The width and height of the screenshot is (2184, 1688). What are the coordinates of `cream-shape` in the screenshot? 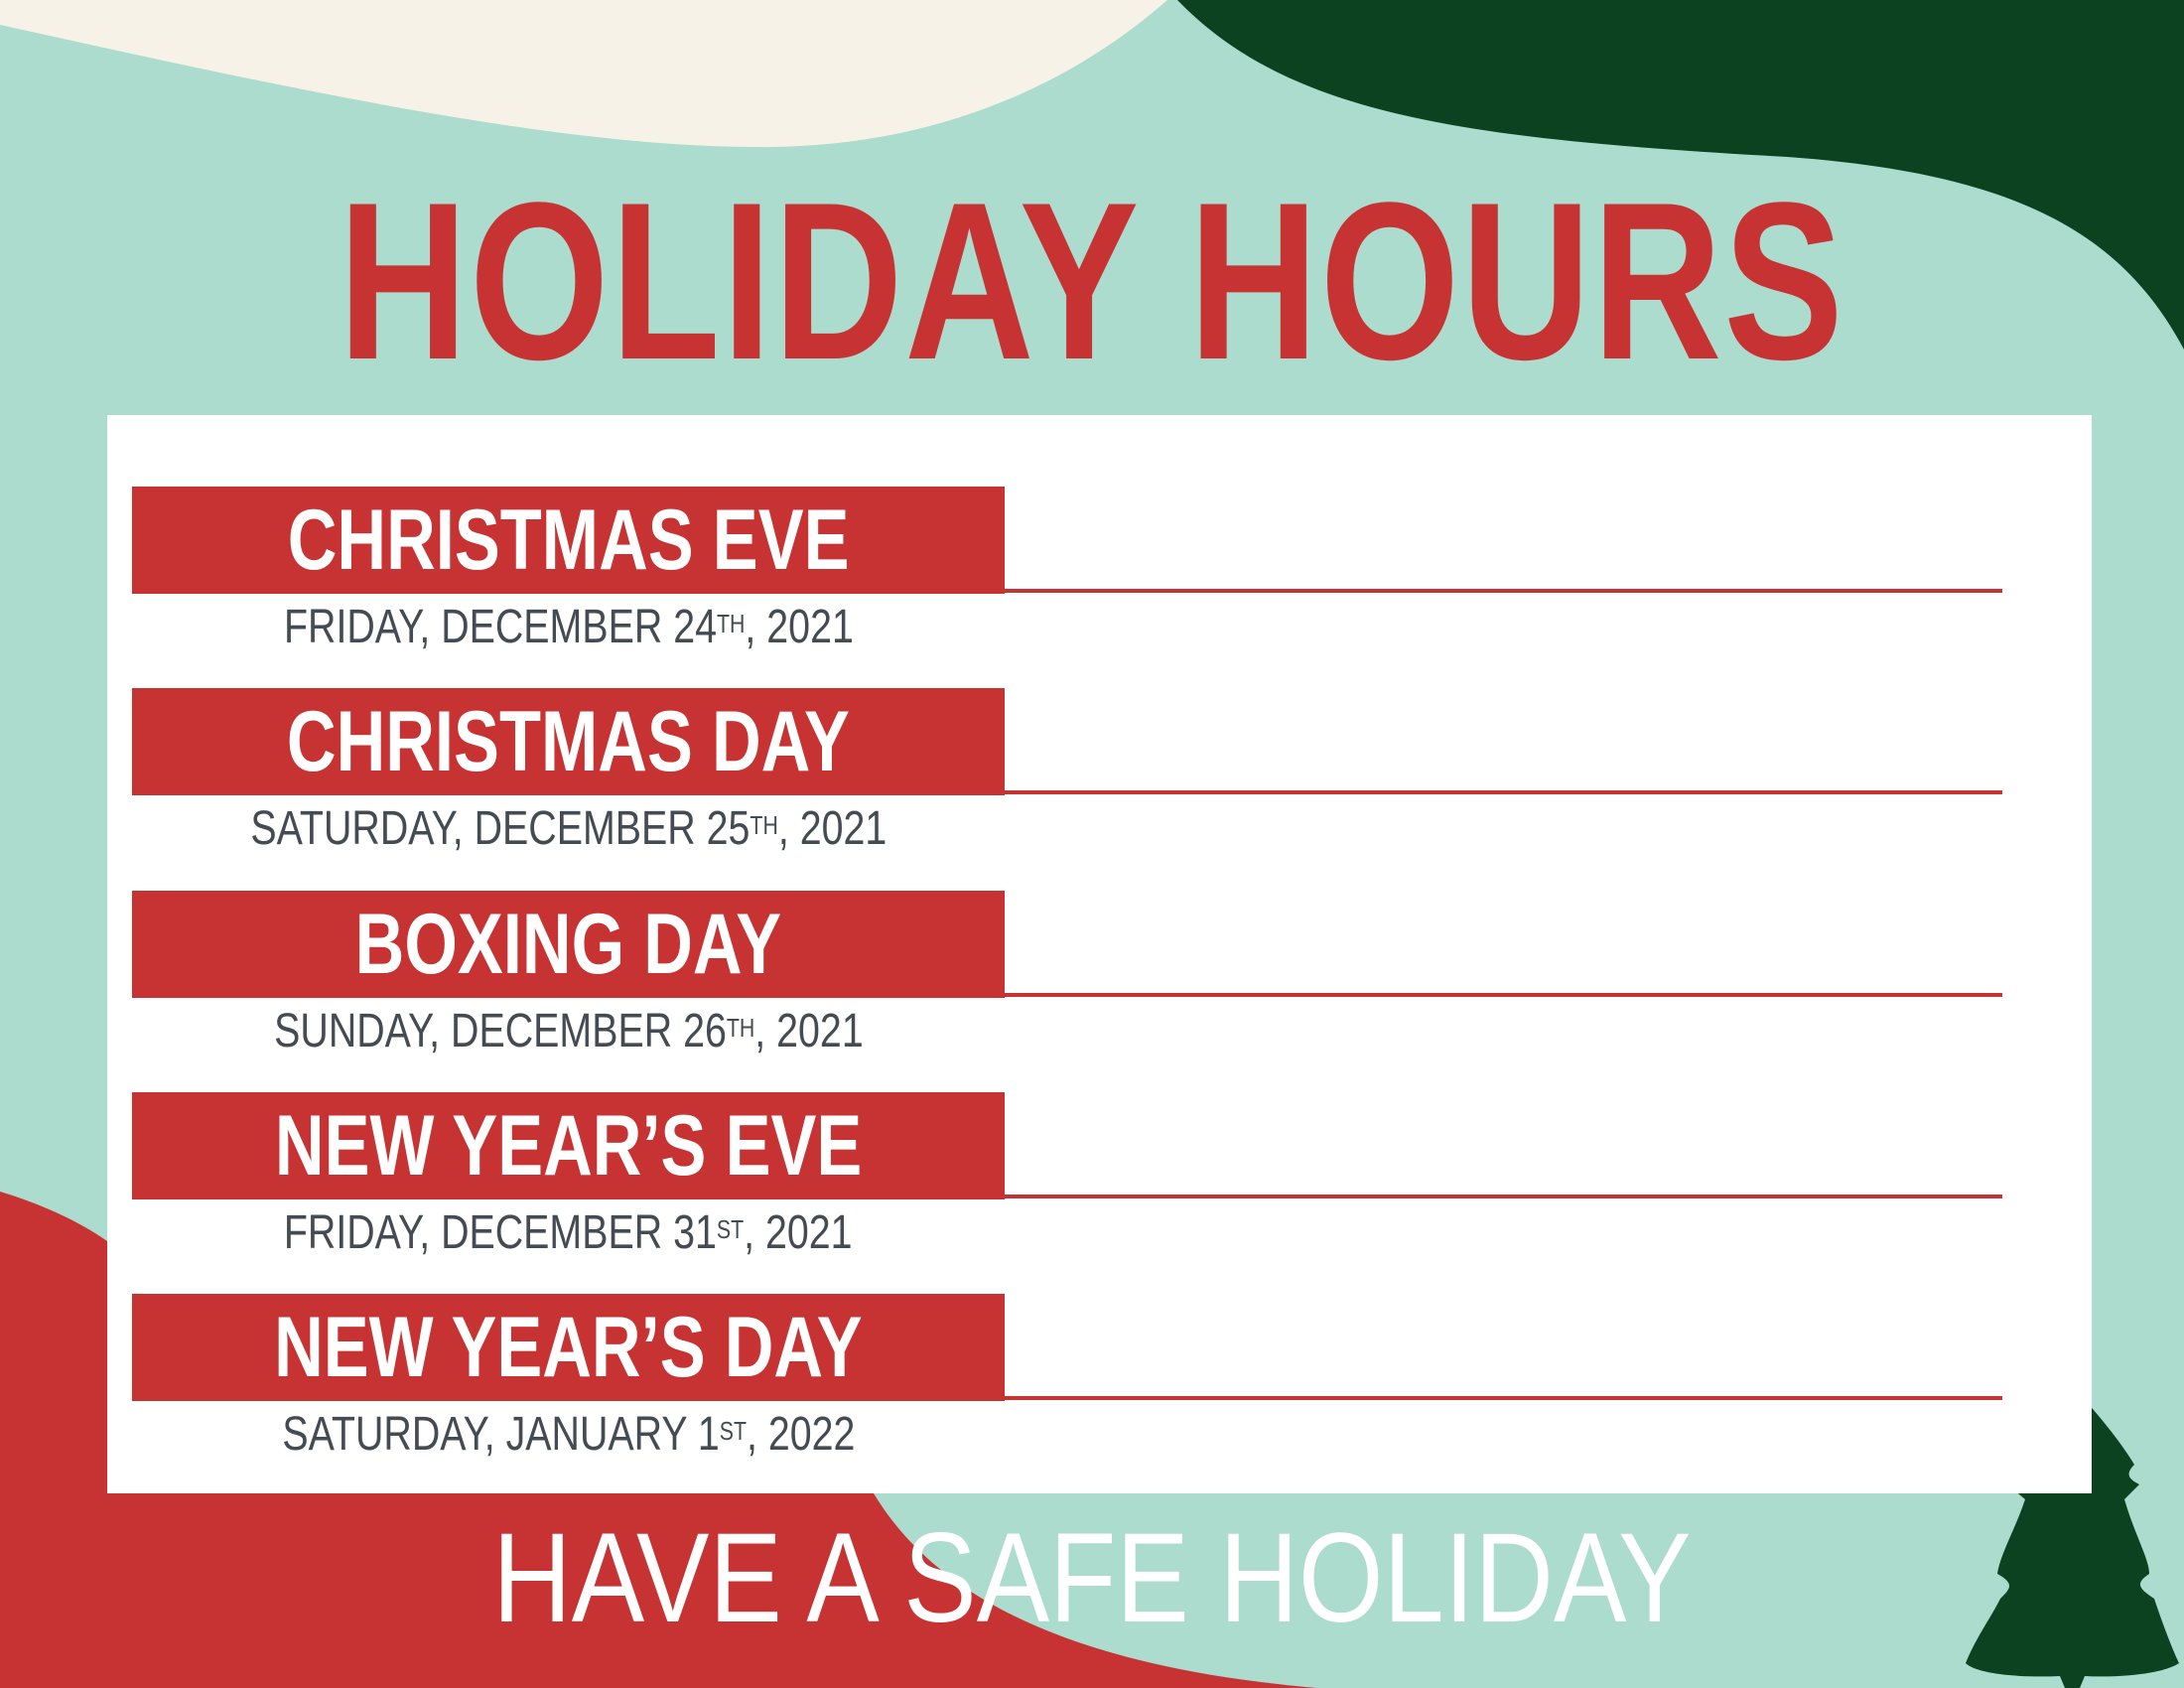 It's located at (583, 74).